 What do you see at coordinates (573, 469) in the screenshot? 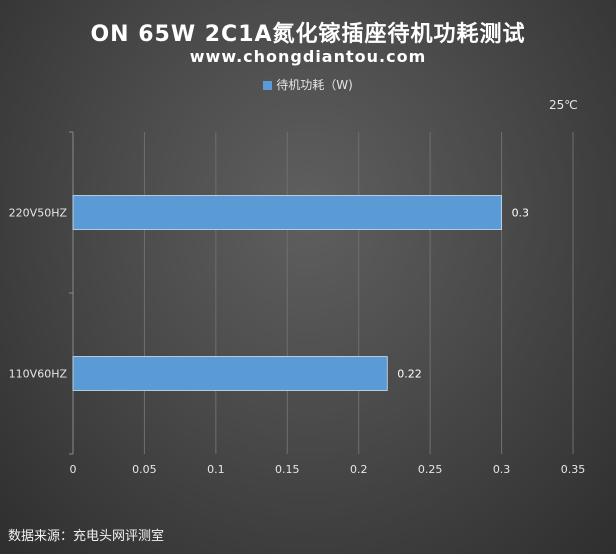
I see `x-tick-label: 0.35` at bounding box center [573, 469].